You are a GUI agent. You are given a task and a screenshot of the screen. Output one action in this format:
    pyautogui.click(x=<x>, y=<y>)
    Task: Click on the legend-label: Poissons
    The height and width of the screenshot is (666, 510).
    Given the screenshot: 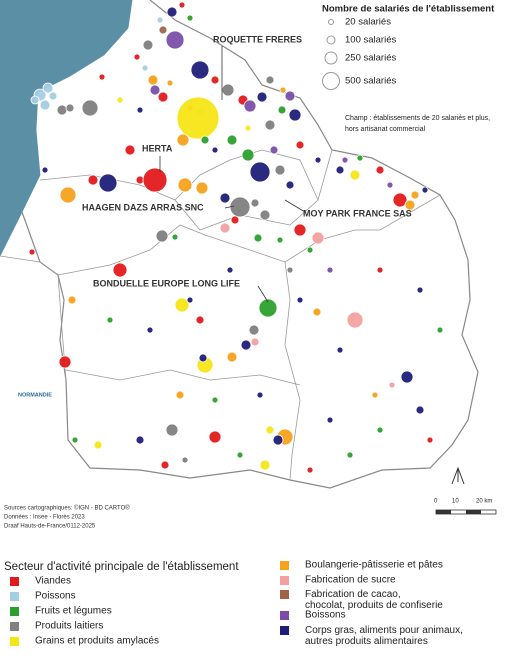 What is the action you would take?
    pyautogui.click(x=55, y=596)
    